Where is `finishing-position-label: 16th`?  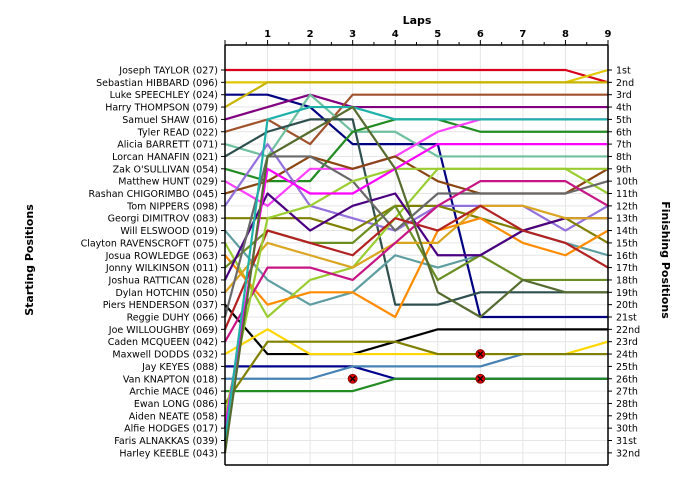
finishing-position-label: 16th is located at coordinates (627, 256).